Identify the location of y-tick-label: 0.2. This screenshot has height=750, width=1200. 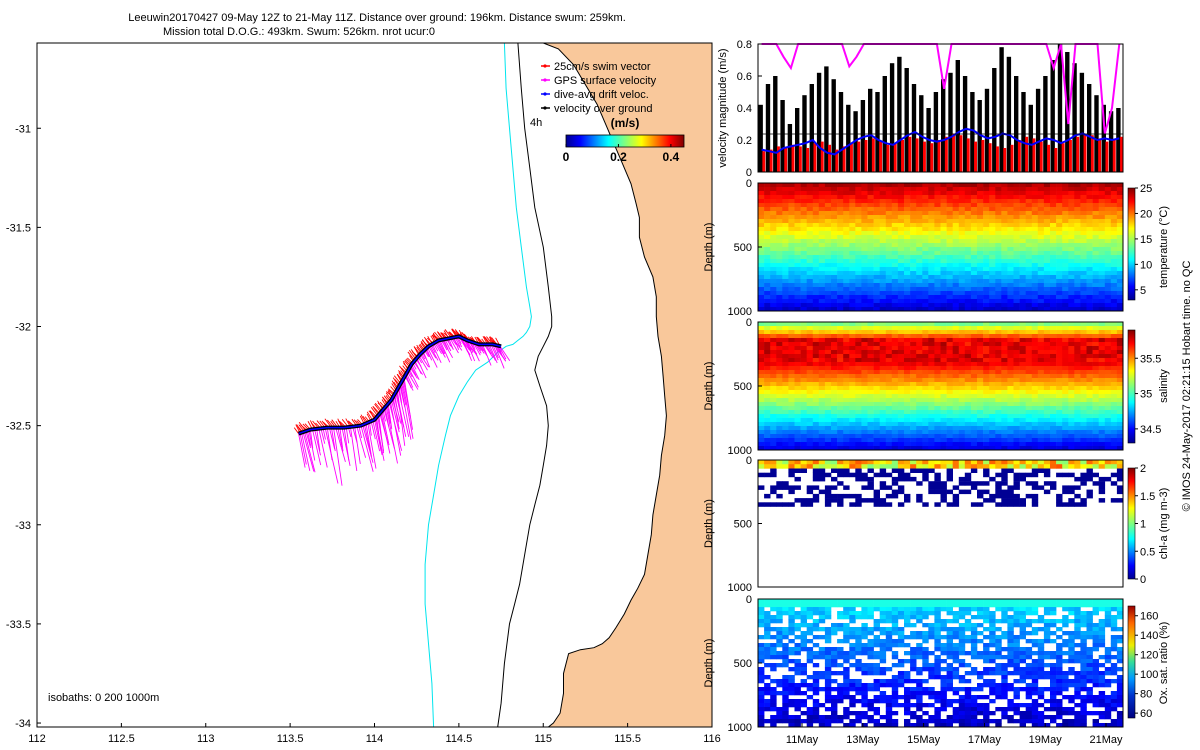
(744, 141).